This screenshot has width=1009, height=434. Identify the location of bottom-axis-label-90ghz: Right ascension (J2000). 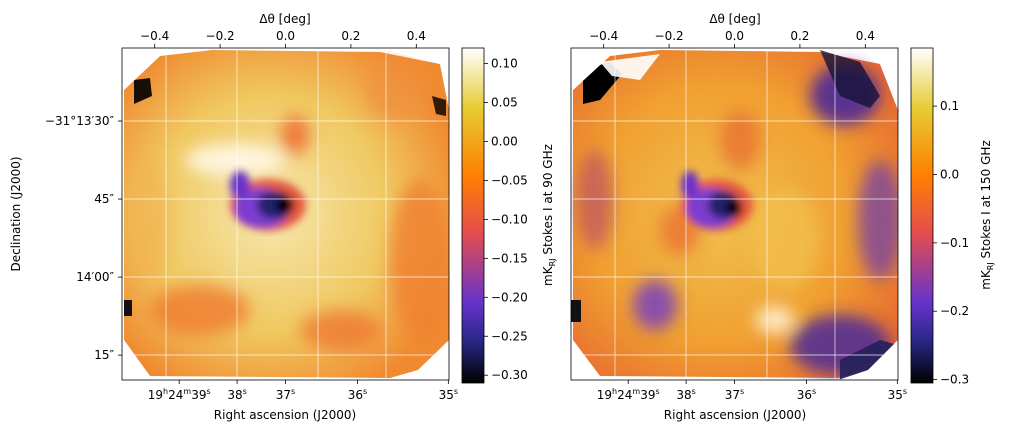
(285, 415).